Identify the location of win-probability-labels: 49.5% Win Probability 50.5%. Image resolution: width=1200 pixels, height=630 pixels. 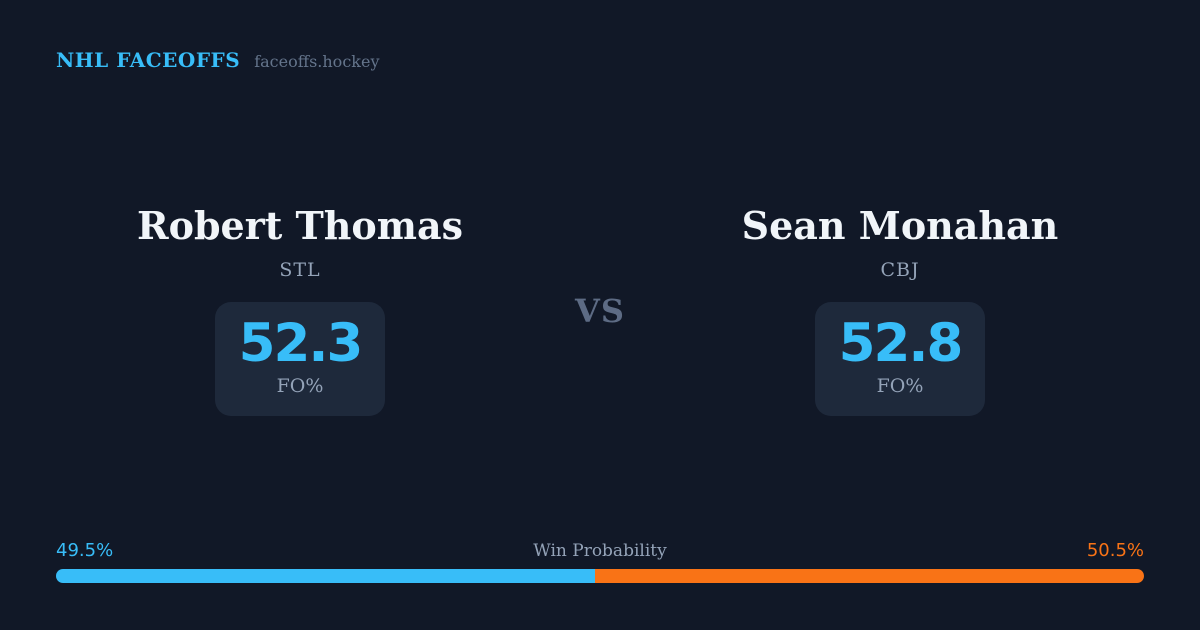
(600, 551).